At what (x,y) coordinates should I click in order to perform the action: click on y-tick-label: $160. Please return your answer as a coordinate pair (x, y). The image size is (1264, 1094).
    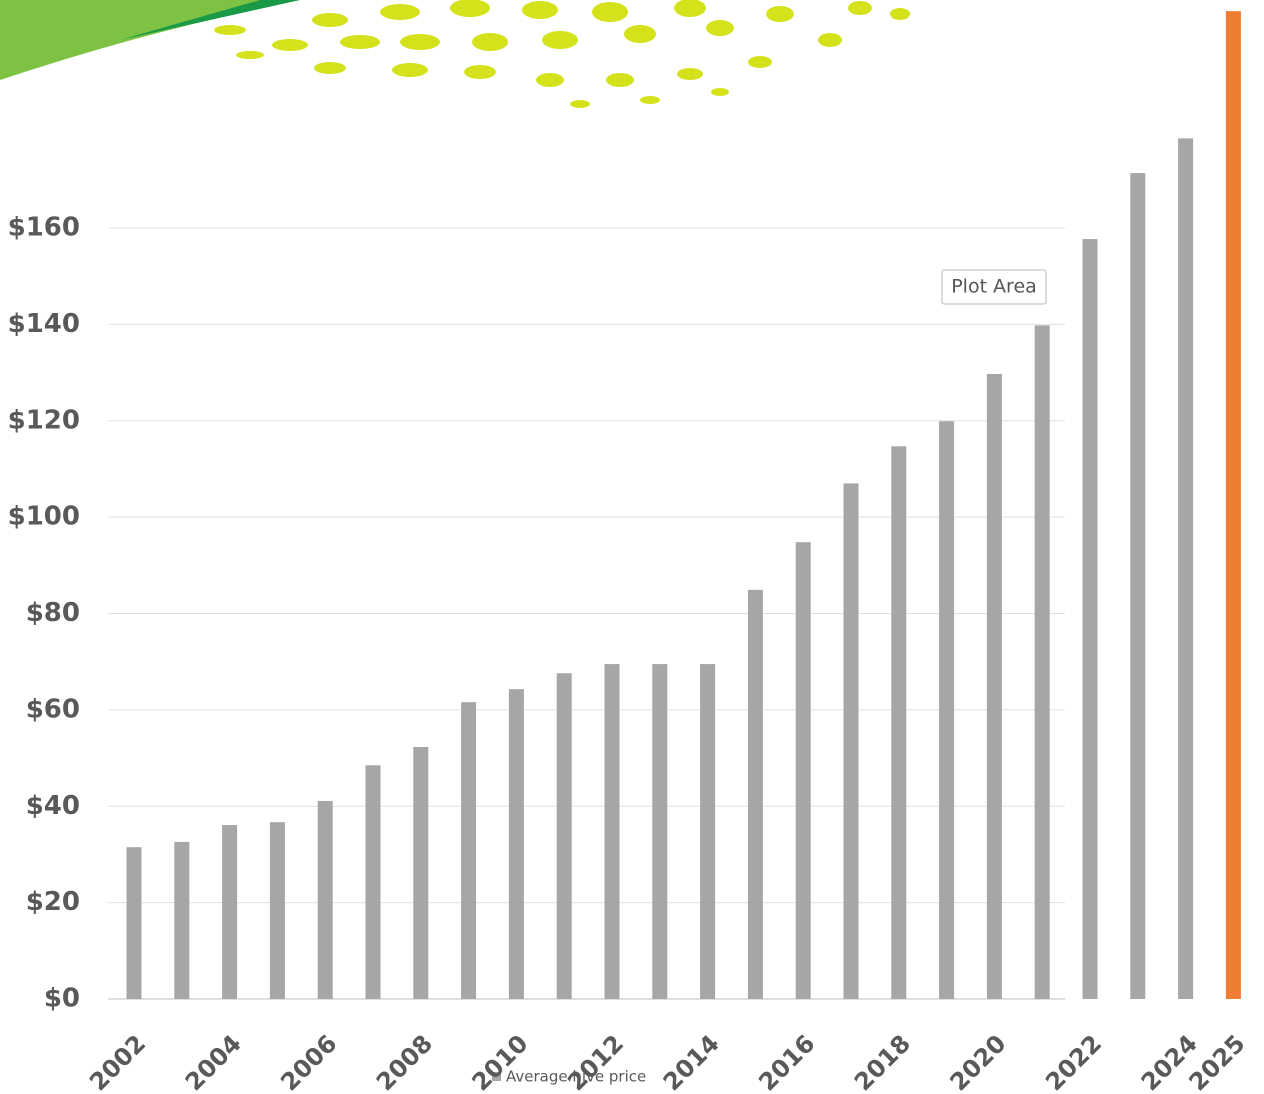
    Looking at the image, I should click on (44, 228).